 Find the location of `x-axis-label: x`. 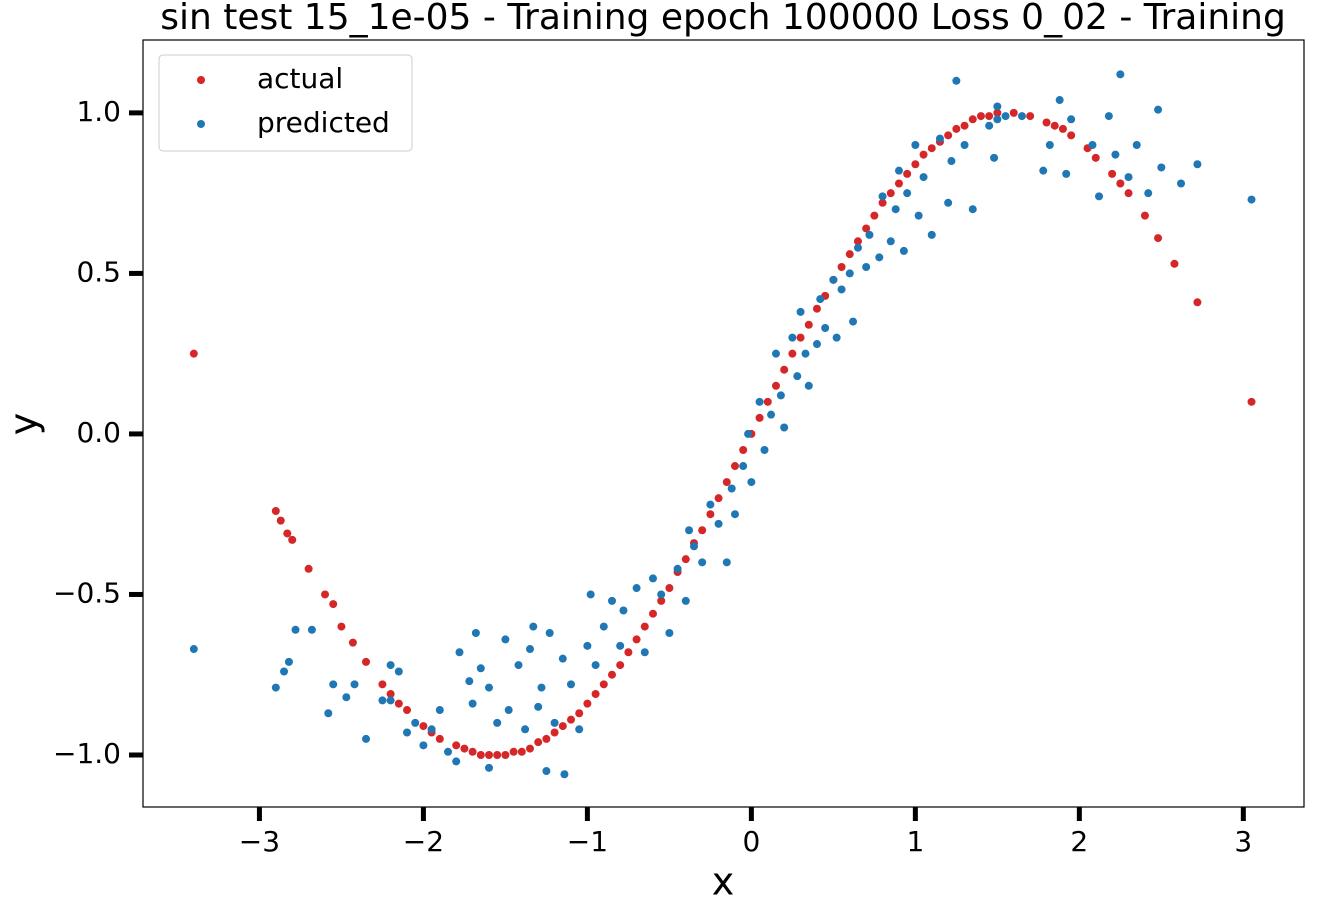

x-axis-label: x is located at coordinates (723, 882).